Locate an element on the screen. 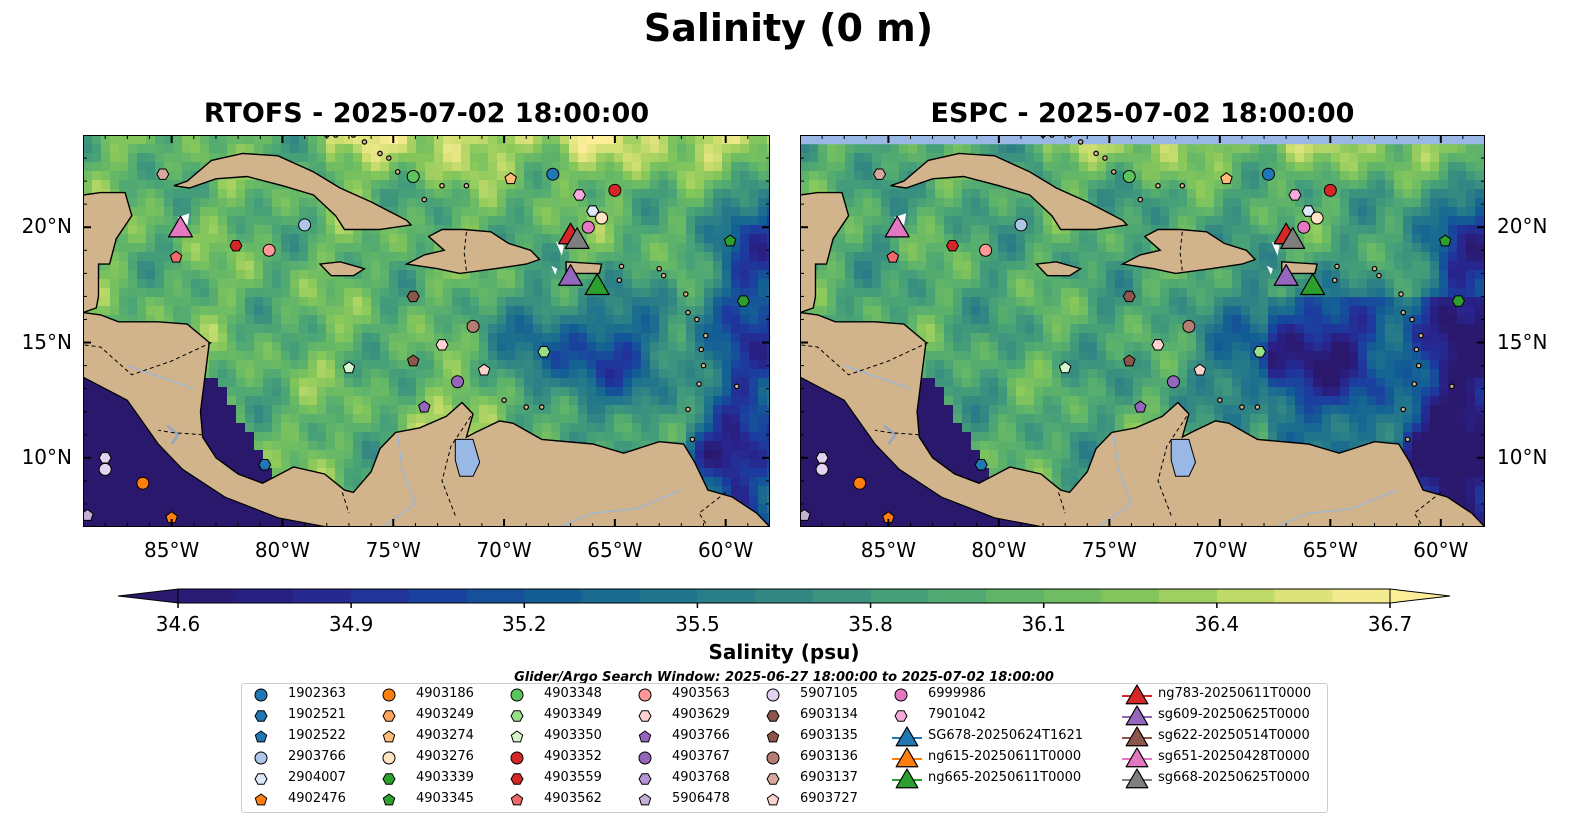  south-america-central-america is located at coordinates (1142, 419).